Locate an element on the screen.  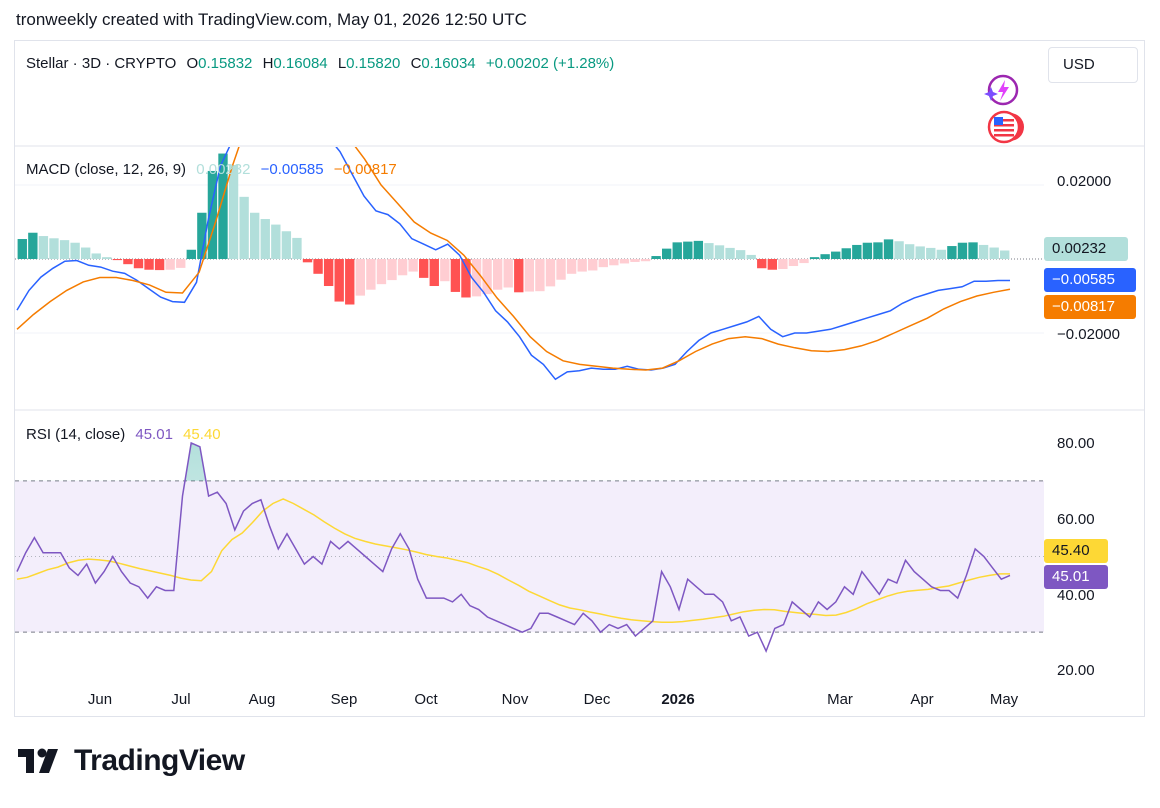
time-axis-tick-jun: Jun is located at coordinates (100, 699).